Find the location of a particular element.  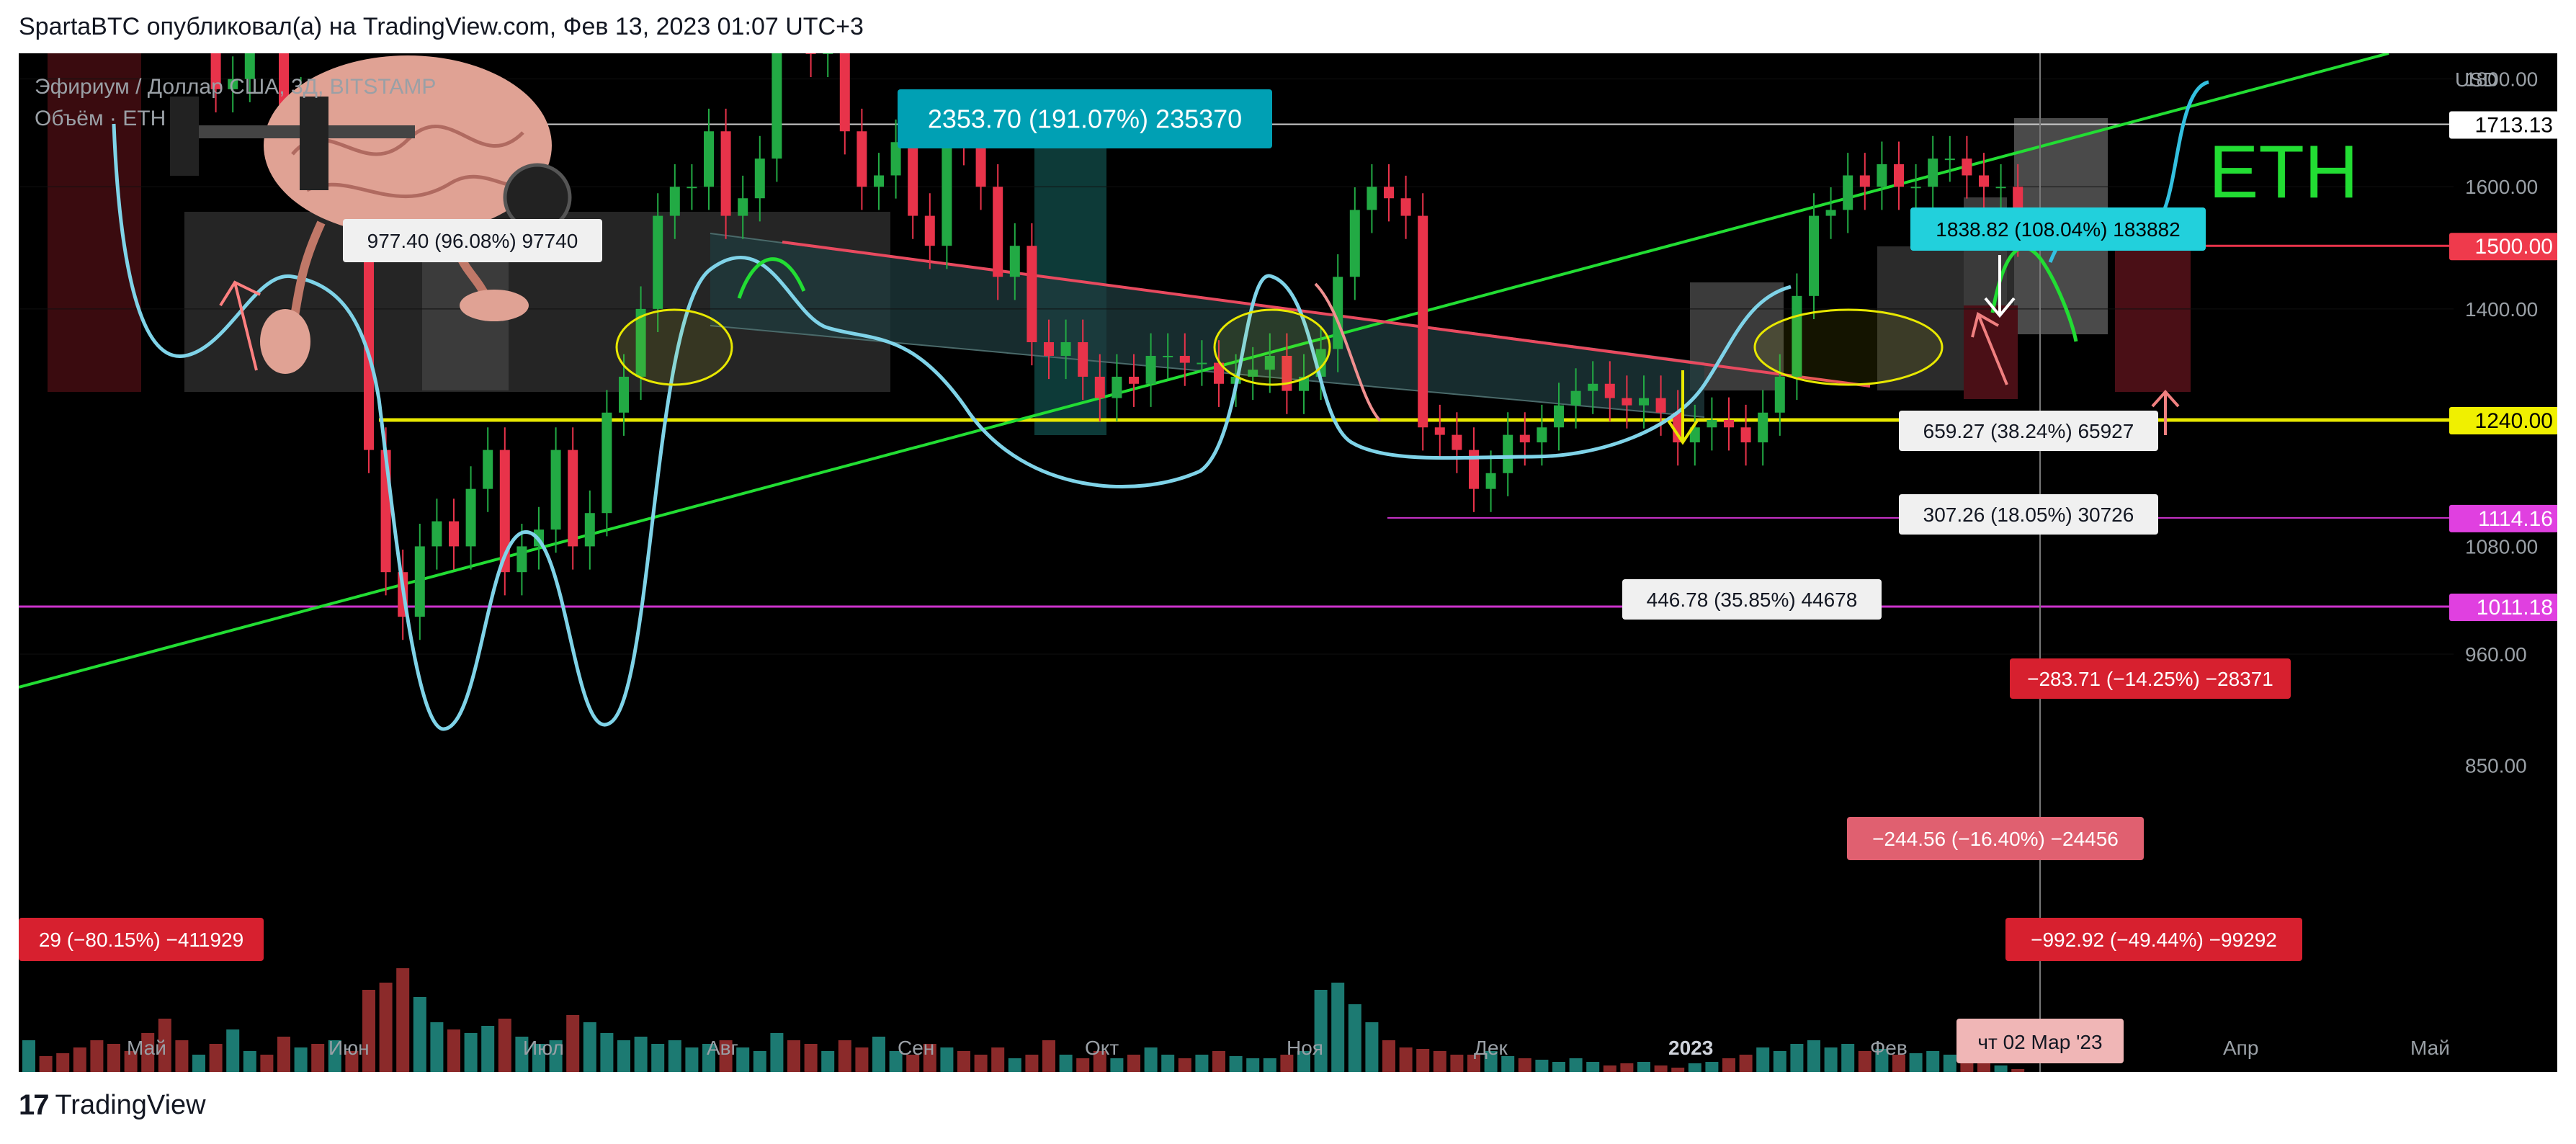

price-tick-label: 850.00 is located at coordinates (2496, 766).